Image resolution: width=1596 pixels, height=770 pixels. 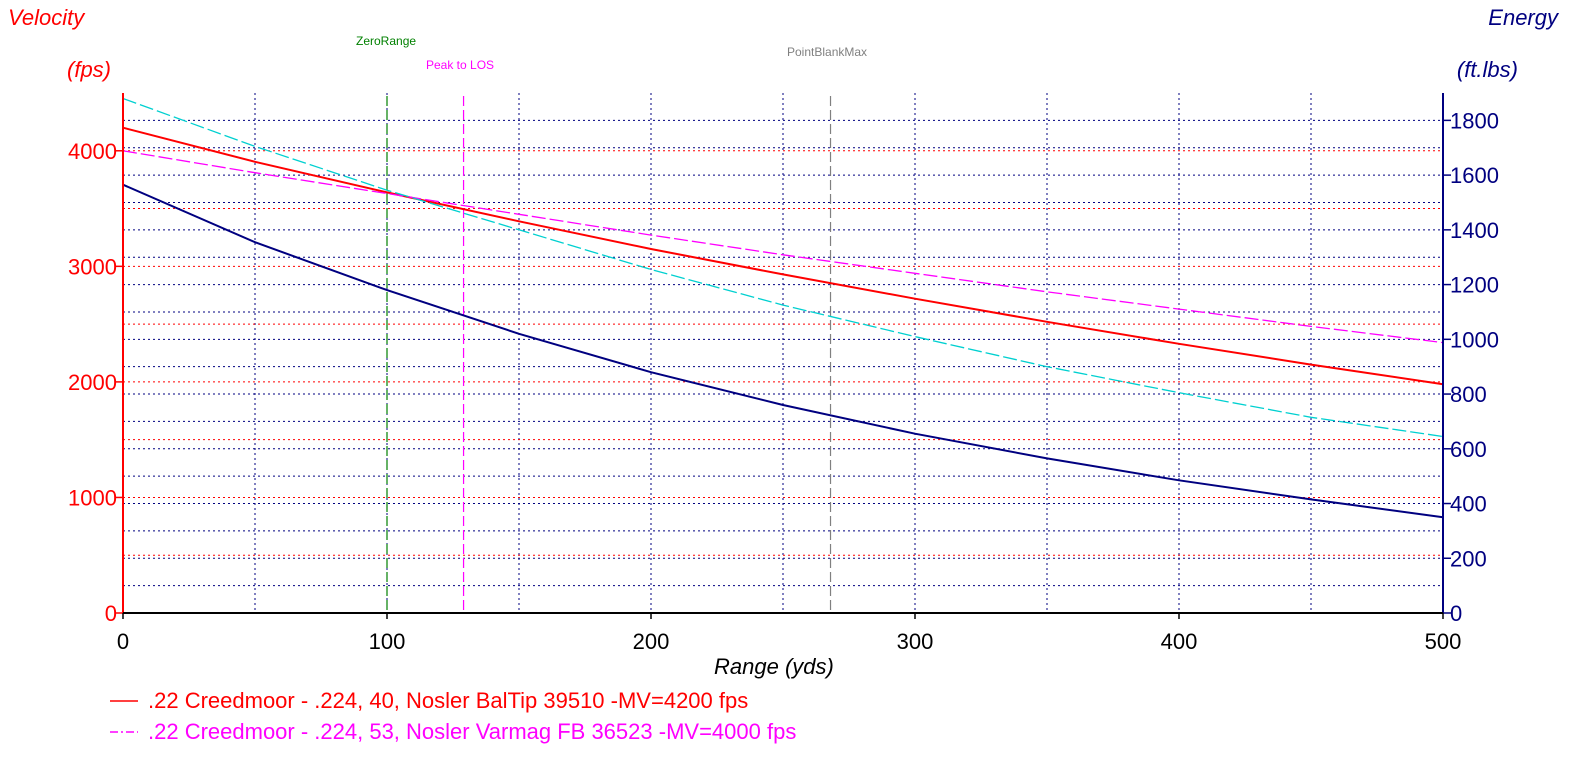 What do you see at coordinates (774, 666) in the screenshot?
I see `x-axis-label: Range (yds)` at bounding box center [774, 666].